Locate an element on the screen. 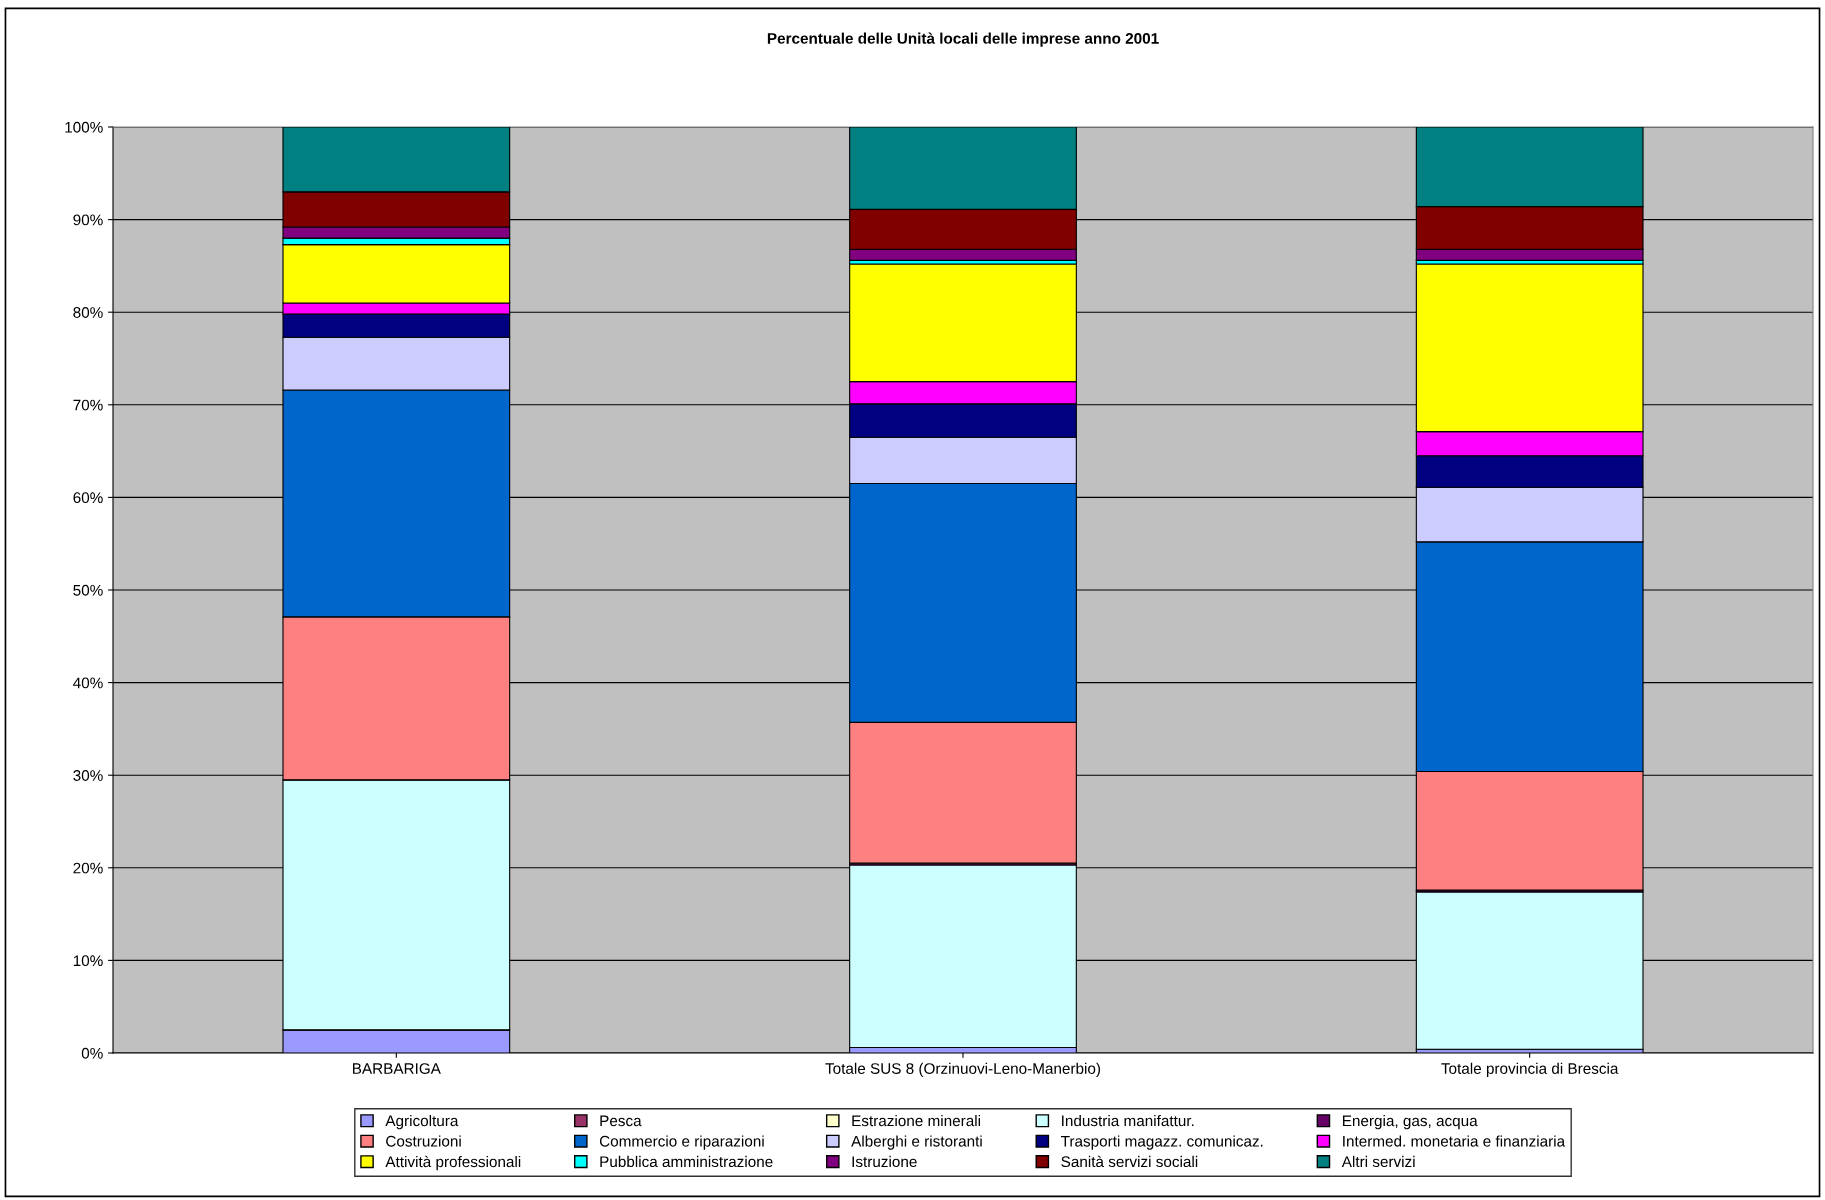 This screenshot has width=1825, height=1200. legend-label: Attività professionali is located at coordinates (453, 1163).